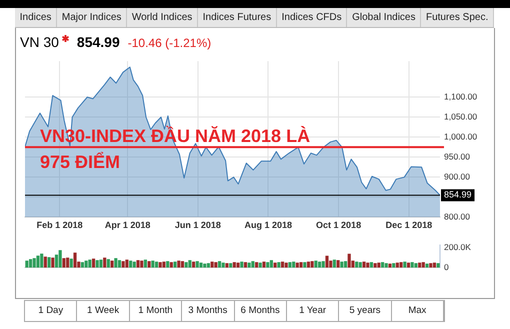  Describe the element at coordinates (156, 311) in the screenshot. I see `text: 1 Month` at that location.